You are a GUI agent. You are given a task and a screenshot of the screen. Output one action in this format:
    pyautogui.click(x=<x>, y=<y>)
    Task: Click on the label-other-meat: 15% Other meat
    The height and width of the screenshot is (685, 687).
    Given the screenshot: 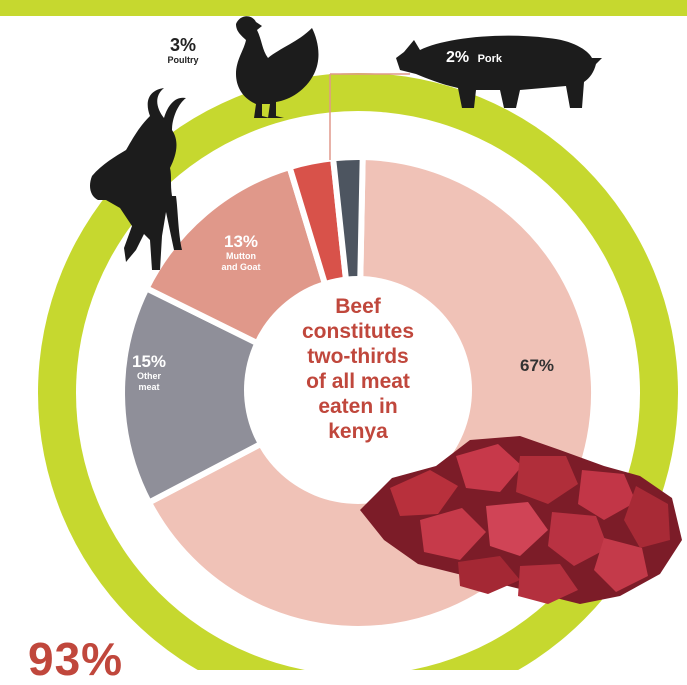 What is the action you would take?
    pyautogui.click(x=149, y=372)
    